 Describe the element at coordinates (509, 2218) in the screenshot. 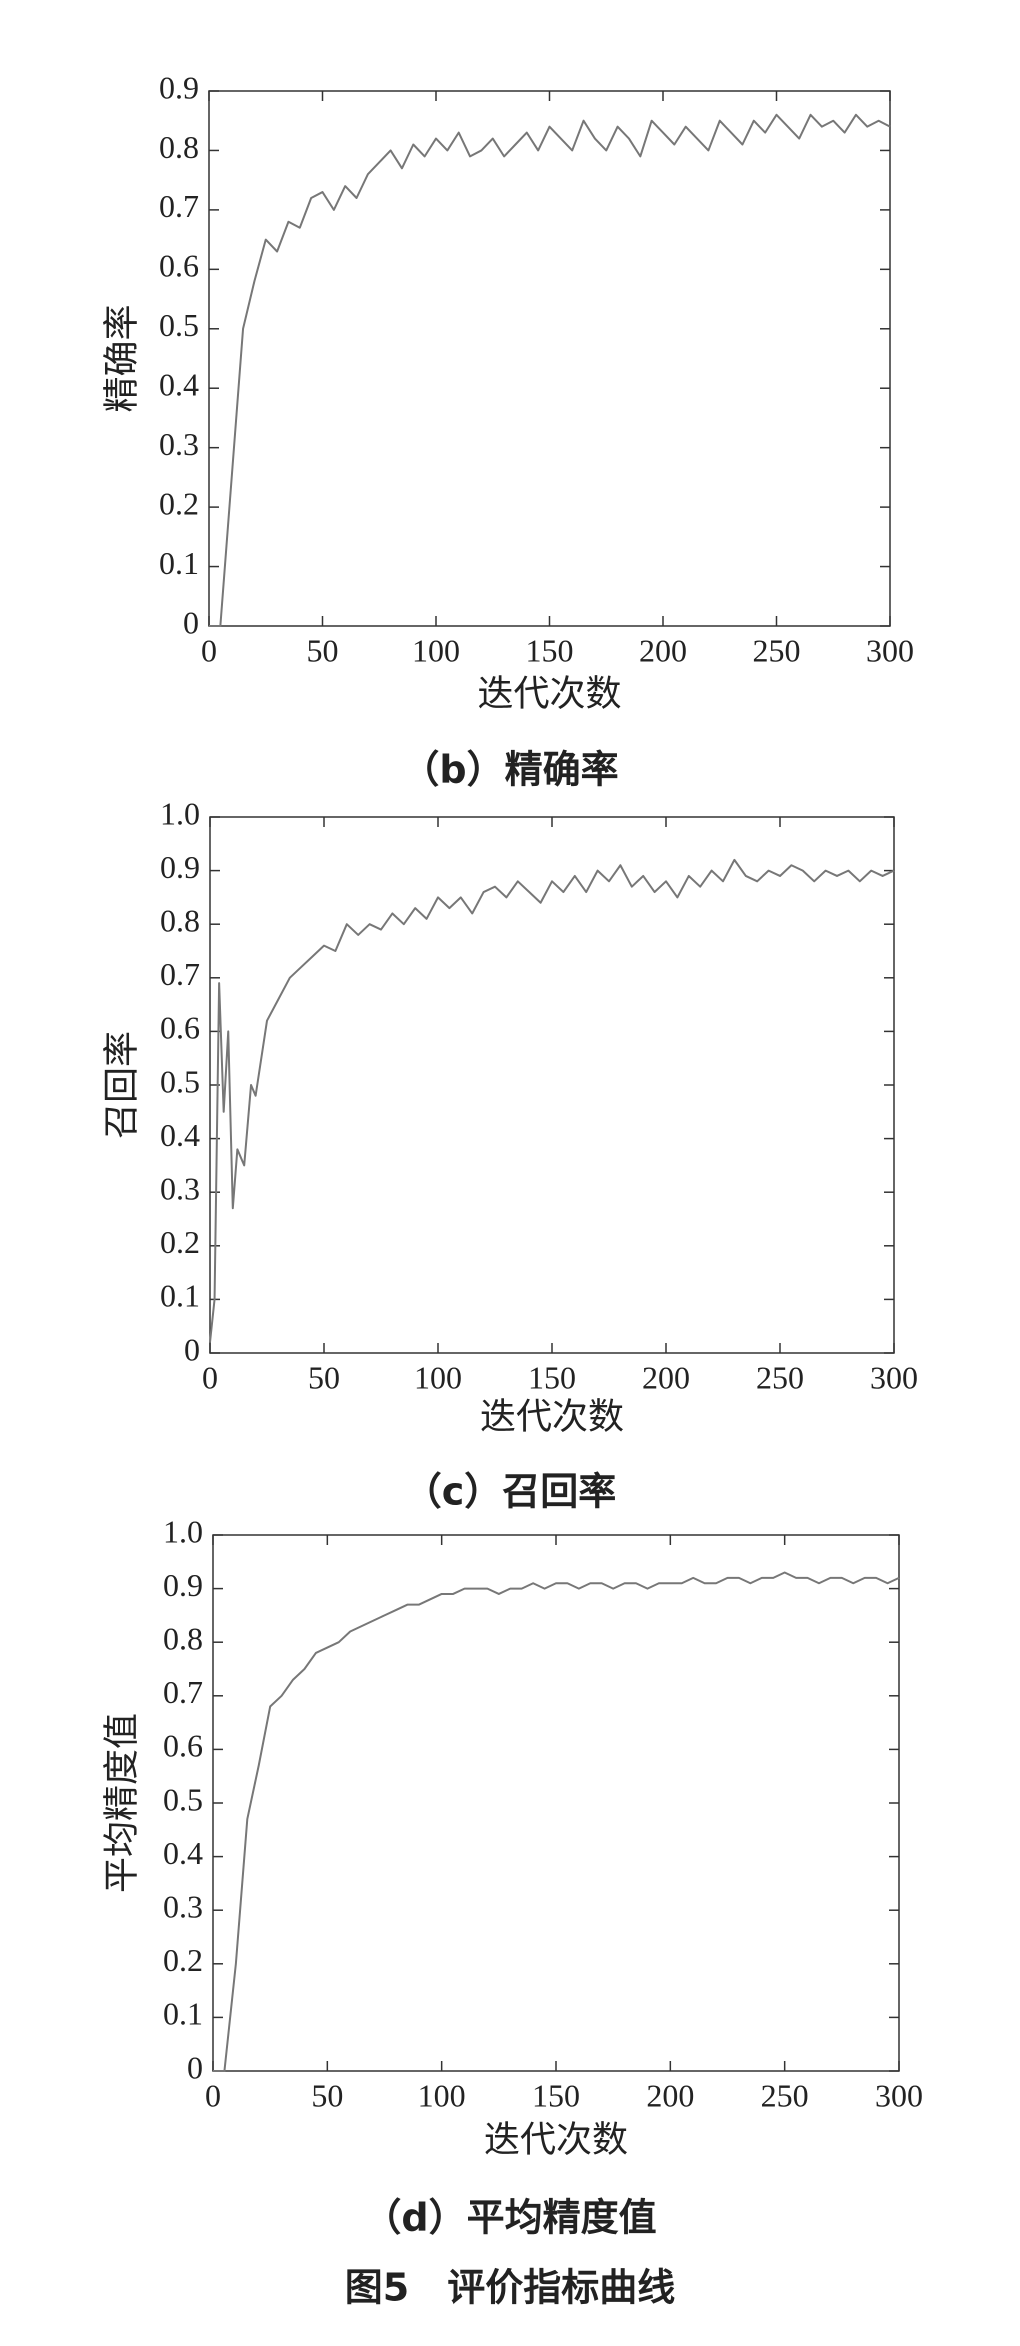

I see `chart-caption: （d）平均精度值` at that location.